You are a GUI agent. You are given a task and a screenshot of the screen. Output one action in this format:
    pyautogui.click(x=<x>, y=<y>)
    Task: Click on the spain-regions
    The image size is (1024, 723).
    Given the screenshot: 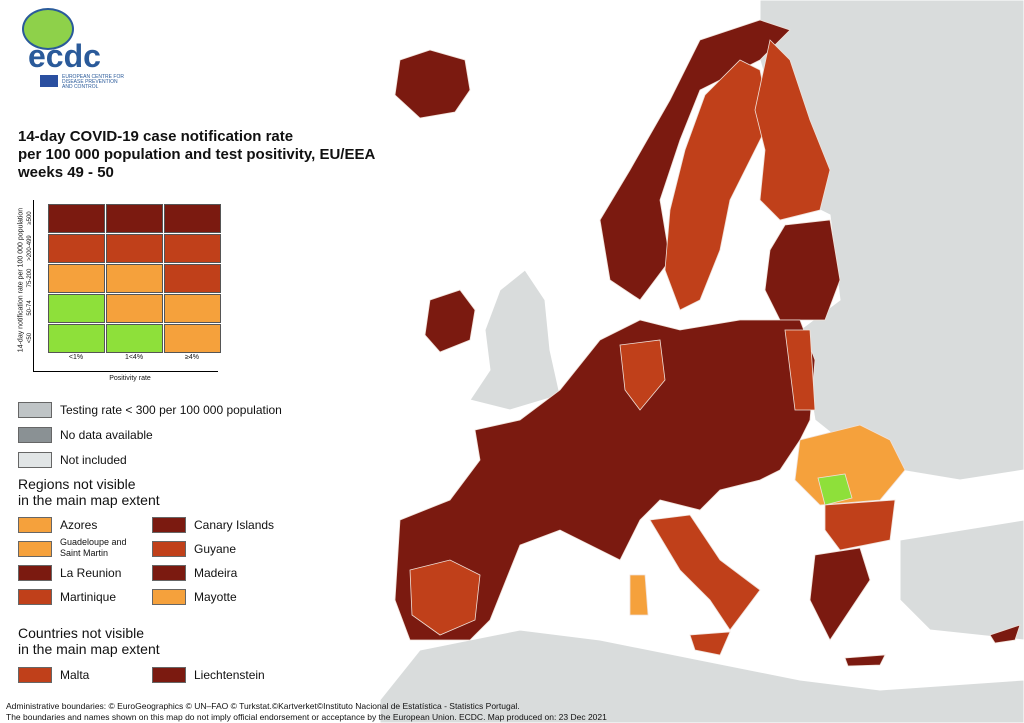 What is the action you would take?
    pyautogui.click(x=445, y=597)
    